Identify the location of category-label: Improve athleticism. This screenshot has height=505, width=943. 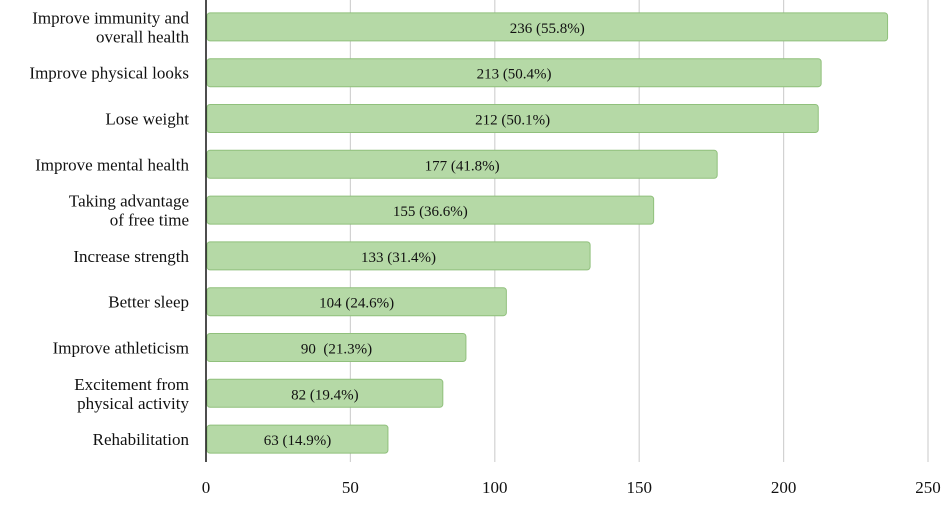
(121, 348).